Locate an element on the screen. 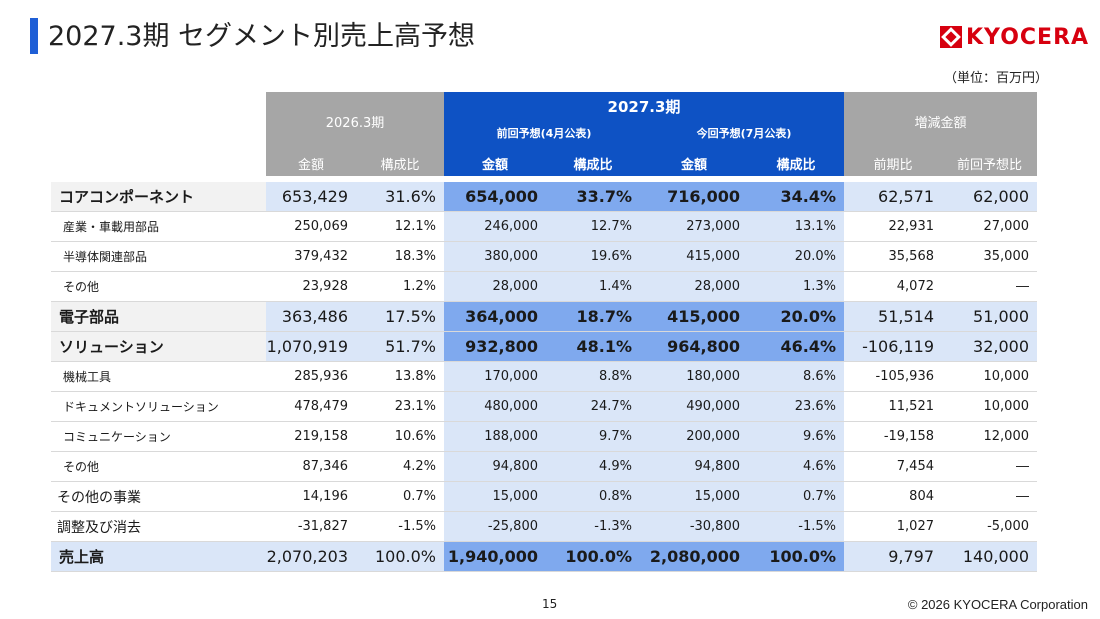 This screenshot has height=619, width=1100. cell-amount-prev: 246,000 is located at coordinates (495, 226).